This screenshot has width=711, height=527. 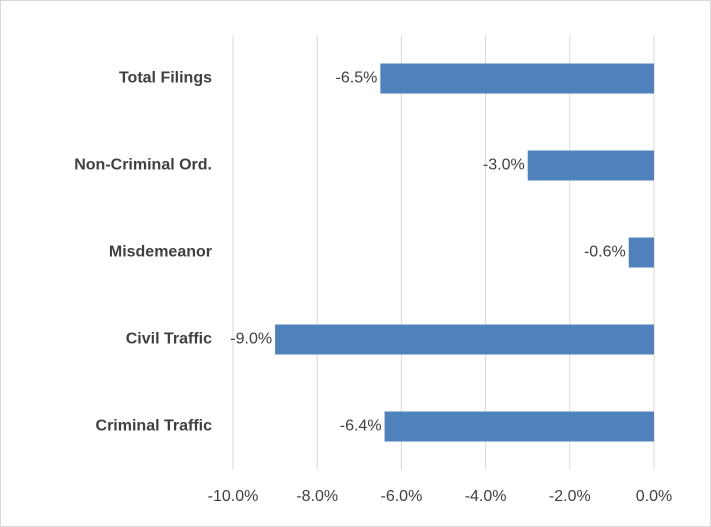 I want to click on x-tick-label: -2.0%, so click(x=570, y=496).